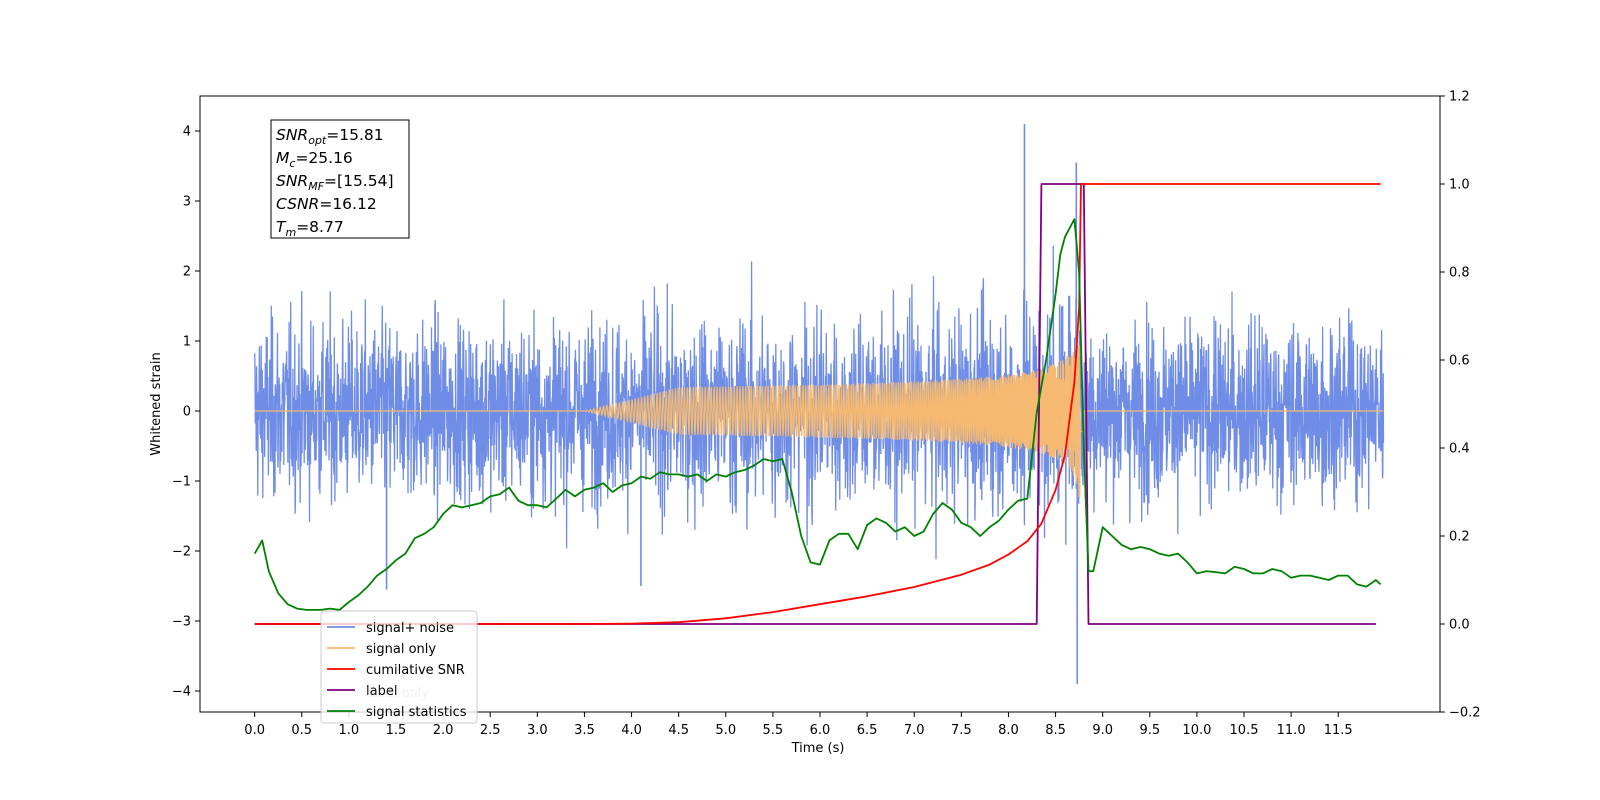 This screenshot has height=800, width=1600. Describe the element at coordinates (1459, 449) in the screenshot. I see `y2-tick-label: 0.4` at that location.